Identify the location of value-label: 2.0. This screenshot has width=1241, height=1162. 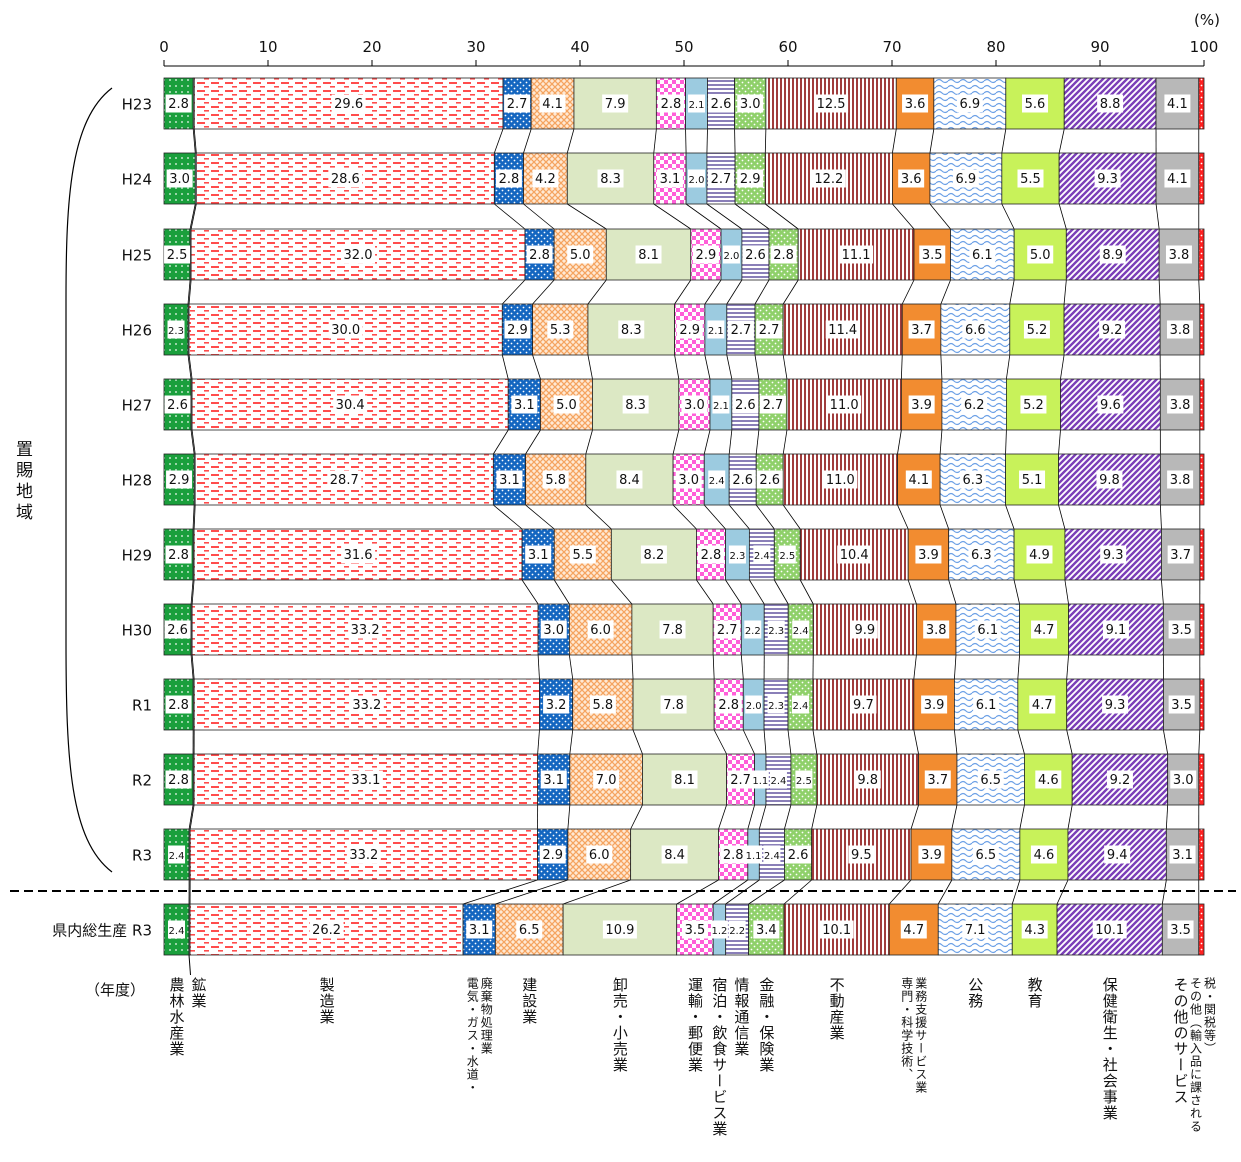
(754, 706).